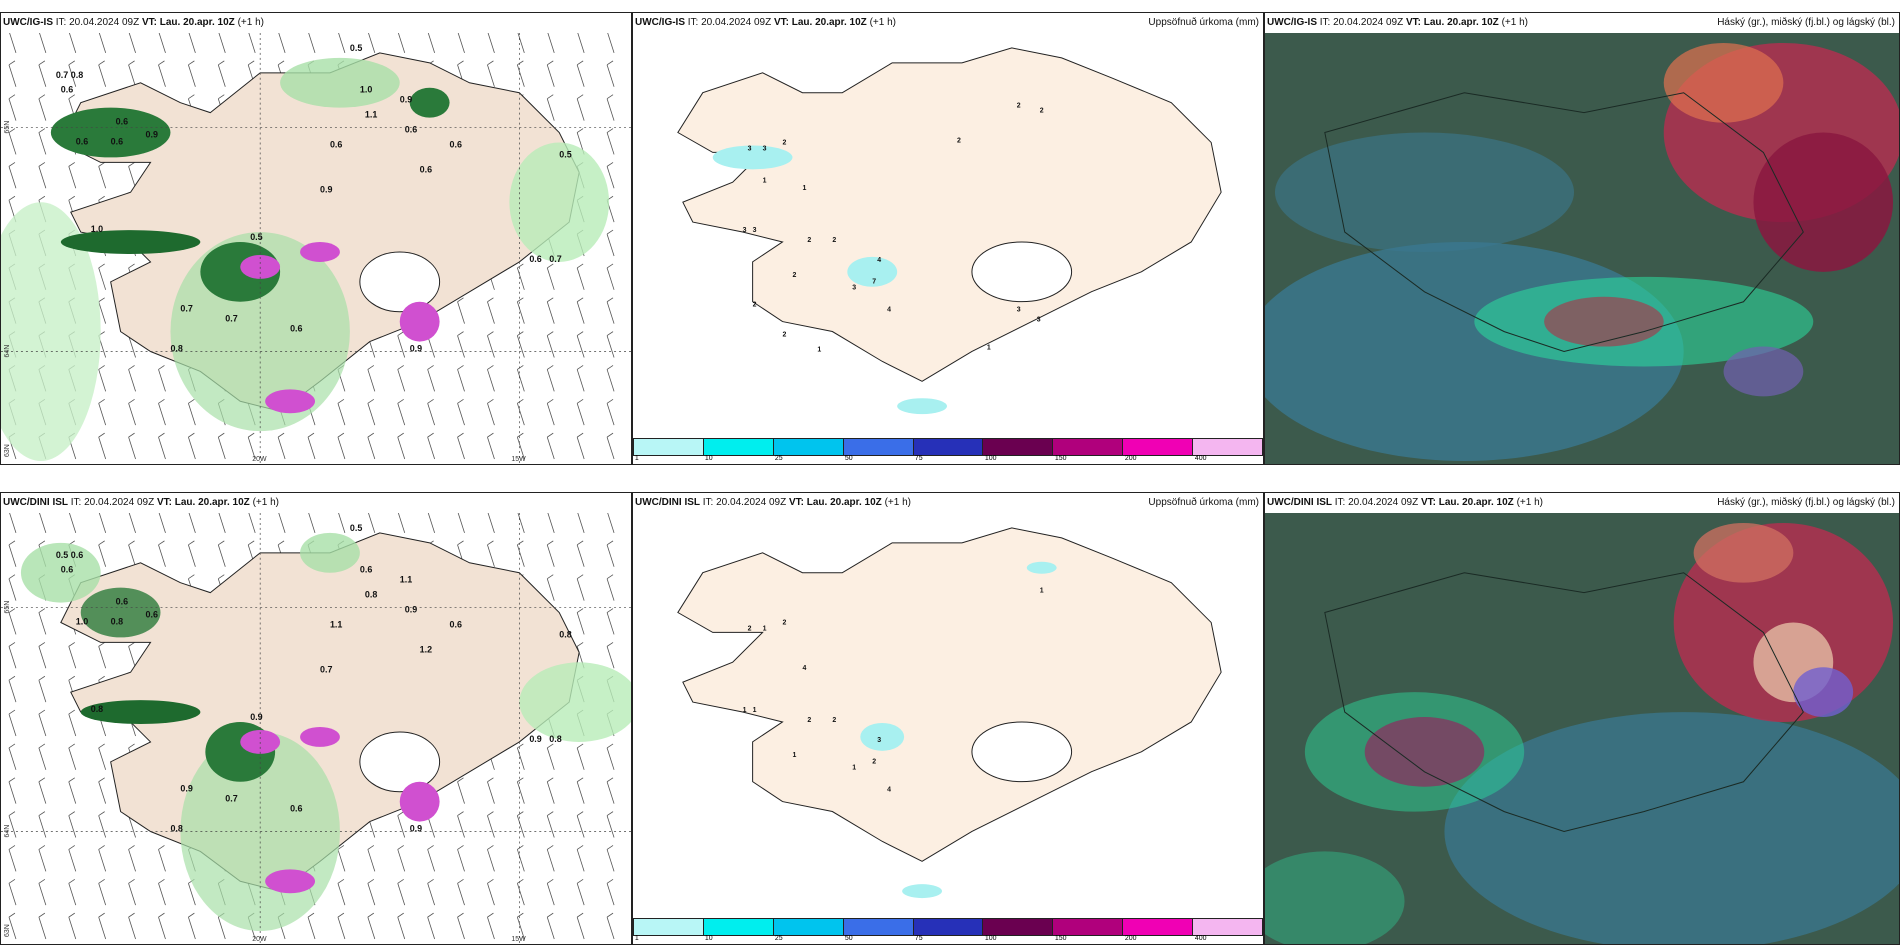 The height and width of the screenshot is (950, 1900). I want to click on colorbar-tick: 150, so click(1060, 938).